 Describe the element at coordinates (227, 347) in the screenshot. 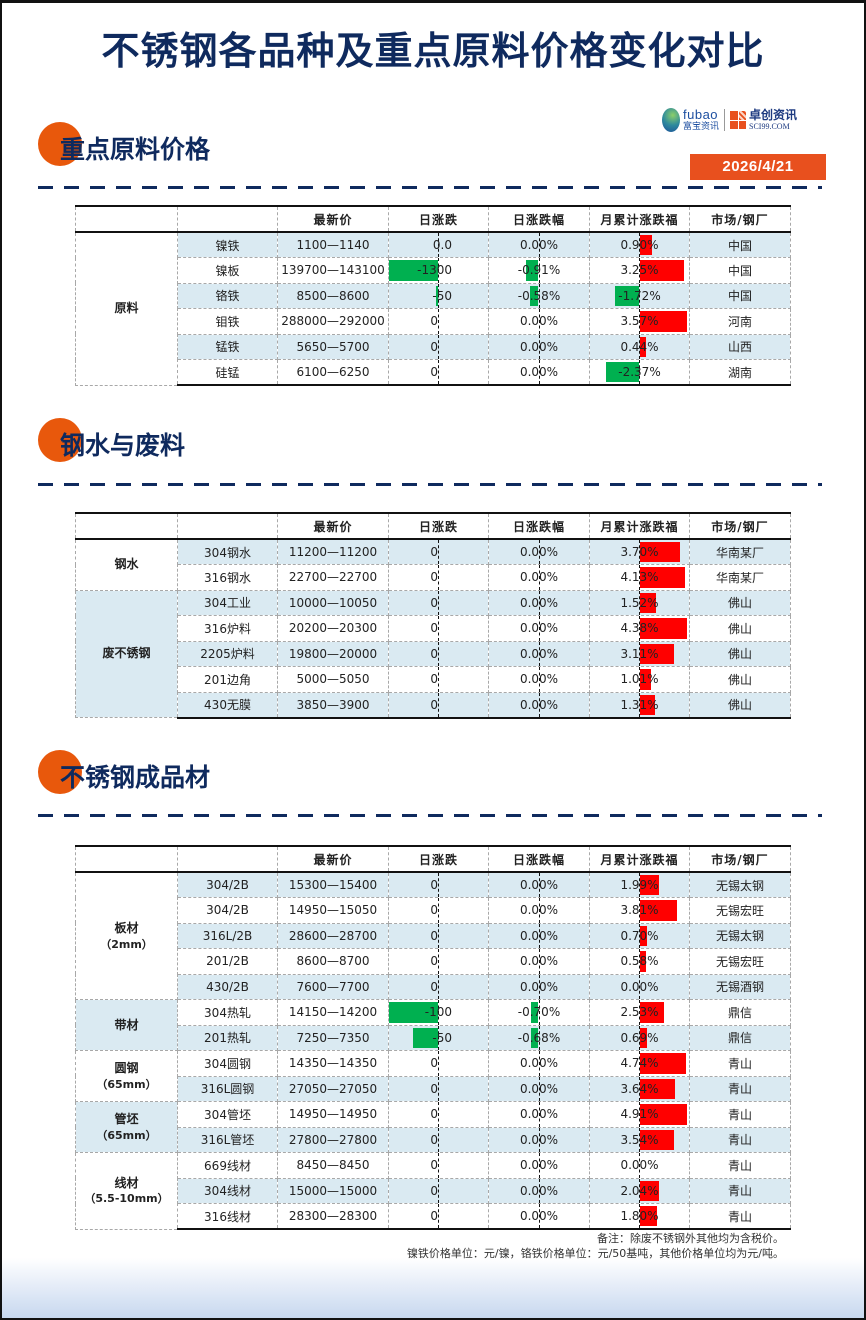

I see `product-name: 锰铁` at that location.